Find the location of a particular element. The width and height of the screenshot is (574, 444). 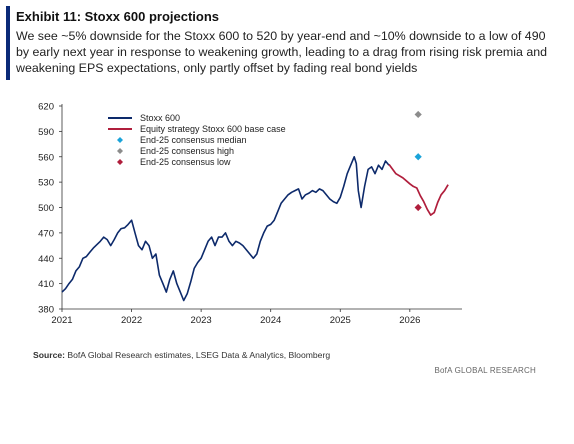

x-tick-label: 2023 is located at coordinates (201, 320).